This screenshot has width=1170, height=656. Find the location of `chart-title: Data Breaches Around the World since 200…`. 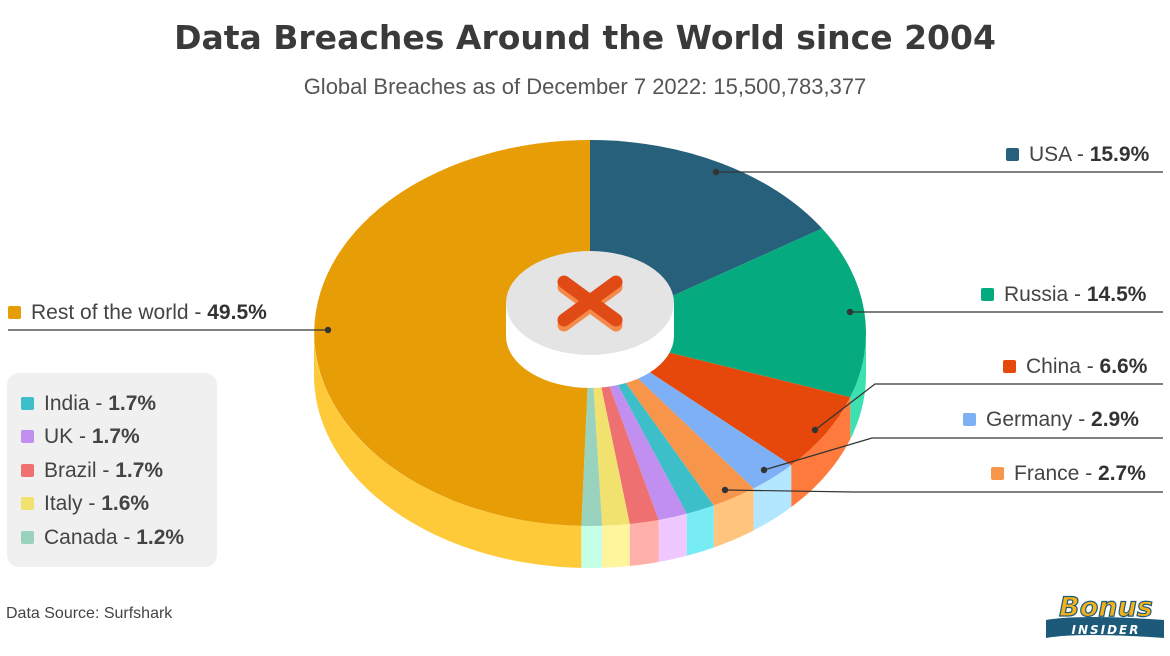

chart-title: Data Breaches Around the World since 200… is located at coordinates (585, 37).